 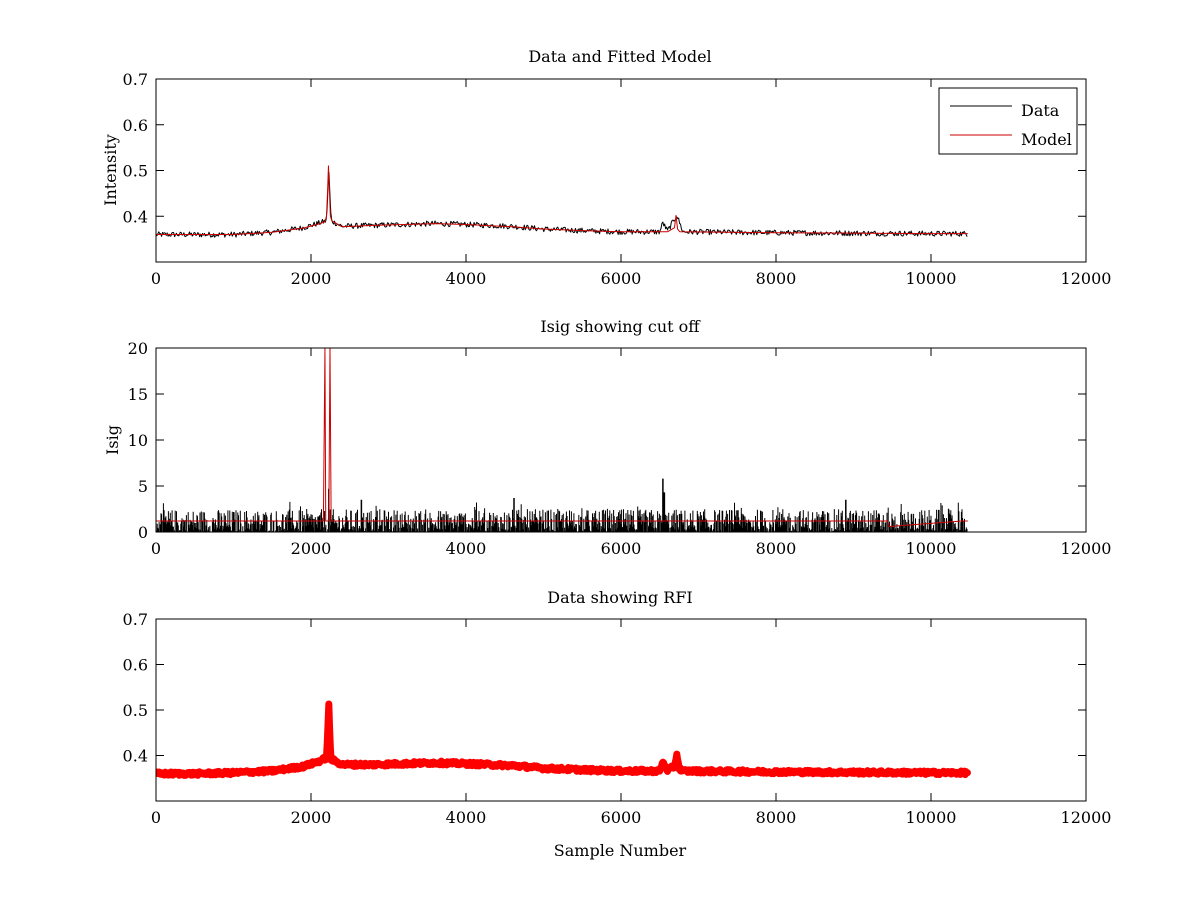 What do you see at coordinates (112, 440) in the screenshot?
I see `y-axis-label: Isig` at bounding box center [112, 440].